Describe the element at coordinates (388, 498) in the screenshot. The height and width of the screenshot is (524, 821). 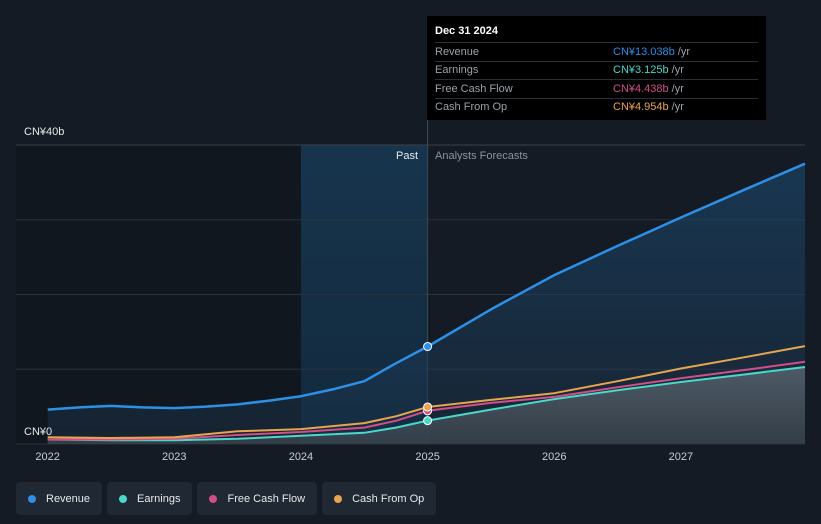
I see `legend-label: Cash From Op` at that location.